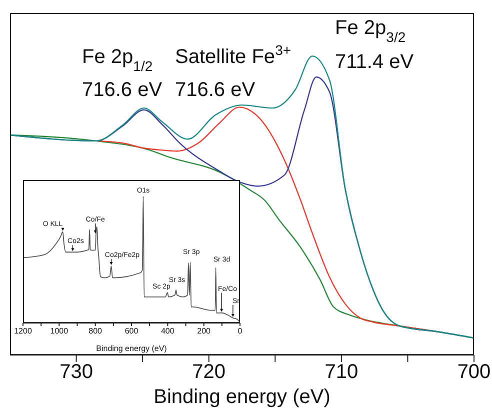  What do you see at coordinates (474, 372) in the screenshot?
I see `x-tick-label: 700` at bounding box center [474, 372].